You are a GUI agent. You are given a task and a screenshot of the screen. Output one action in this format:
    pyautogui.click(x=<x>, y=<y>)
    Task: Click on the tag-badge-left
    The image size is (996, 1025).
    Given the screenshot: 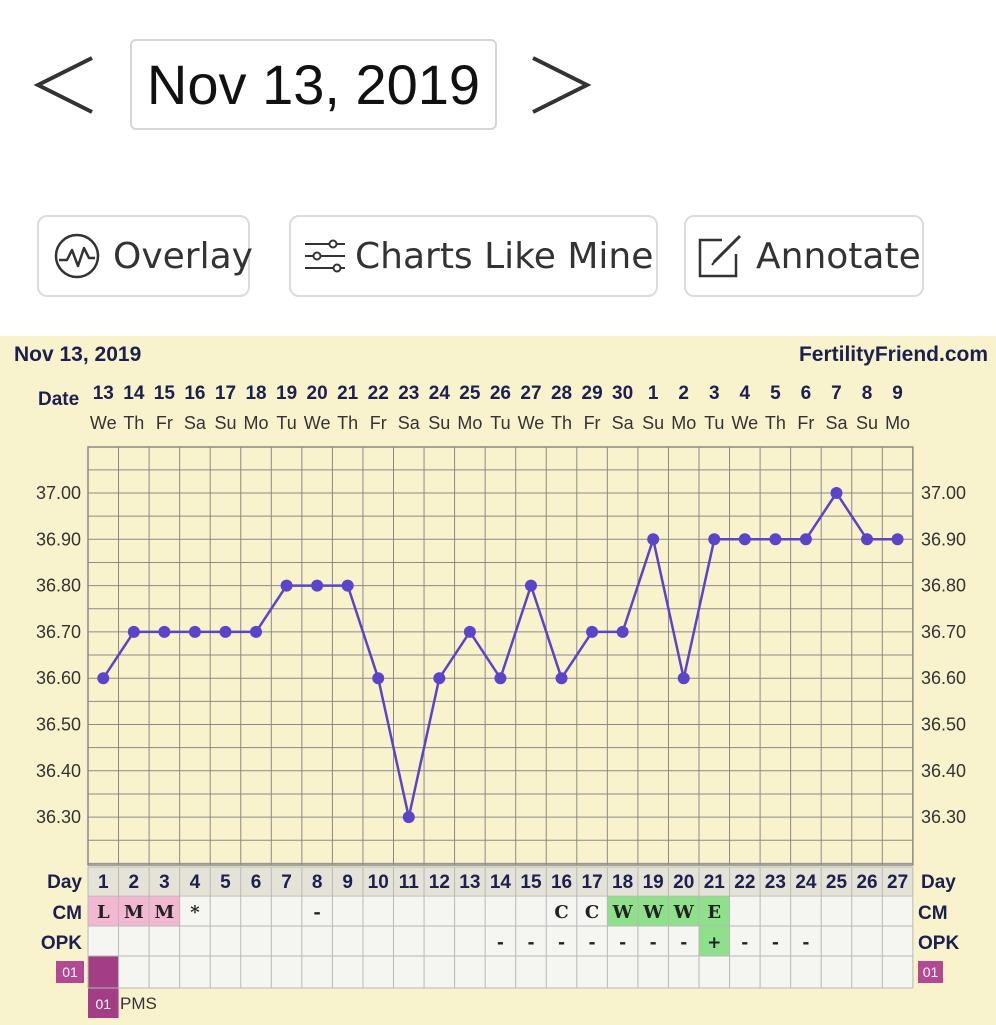 What is the action you would take?
    pyautogui.click(x=70, y=972)
    